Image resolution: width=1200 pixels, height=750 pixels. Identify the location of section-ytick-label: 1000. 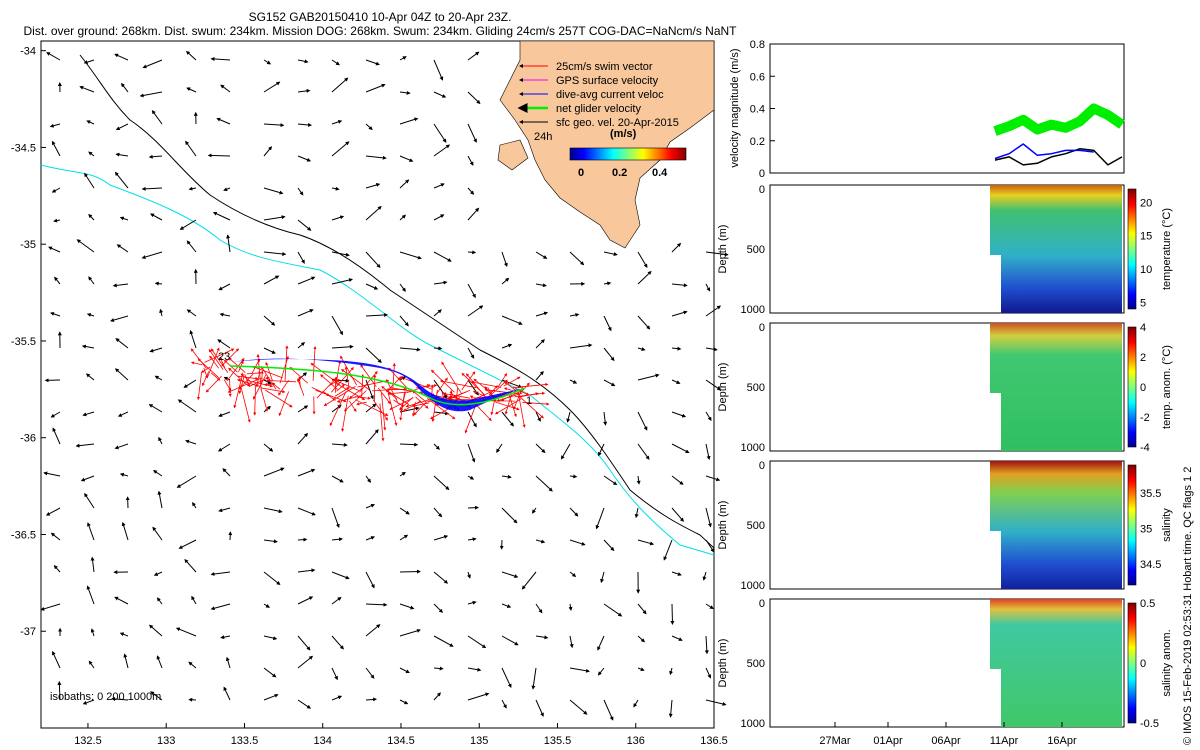
(753, 586).